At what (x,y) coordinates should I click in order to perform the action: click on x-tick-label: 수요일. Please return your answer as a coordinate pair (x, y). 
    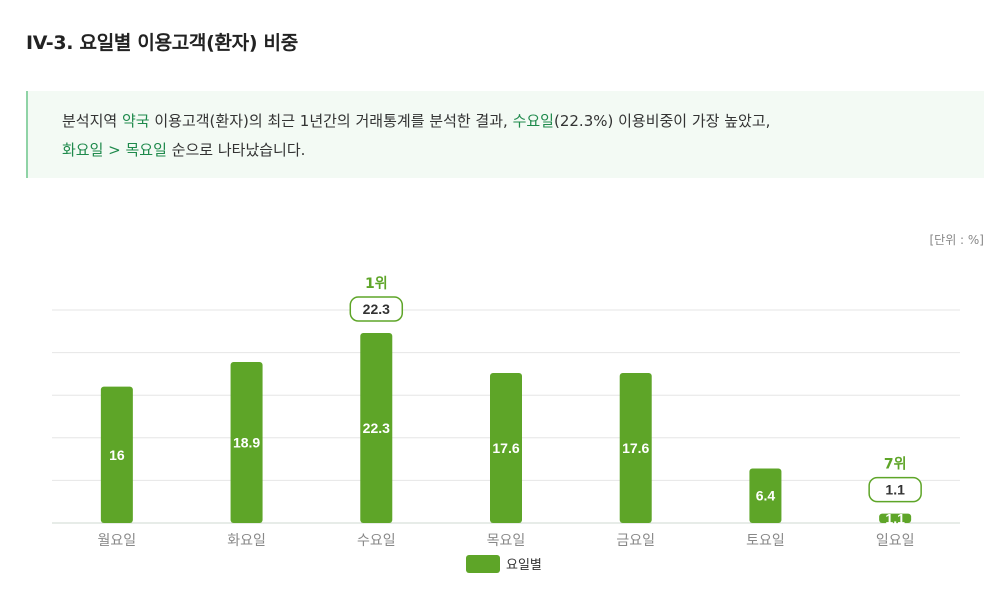
    Looking at the image, I should click on (376, 541).